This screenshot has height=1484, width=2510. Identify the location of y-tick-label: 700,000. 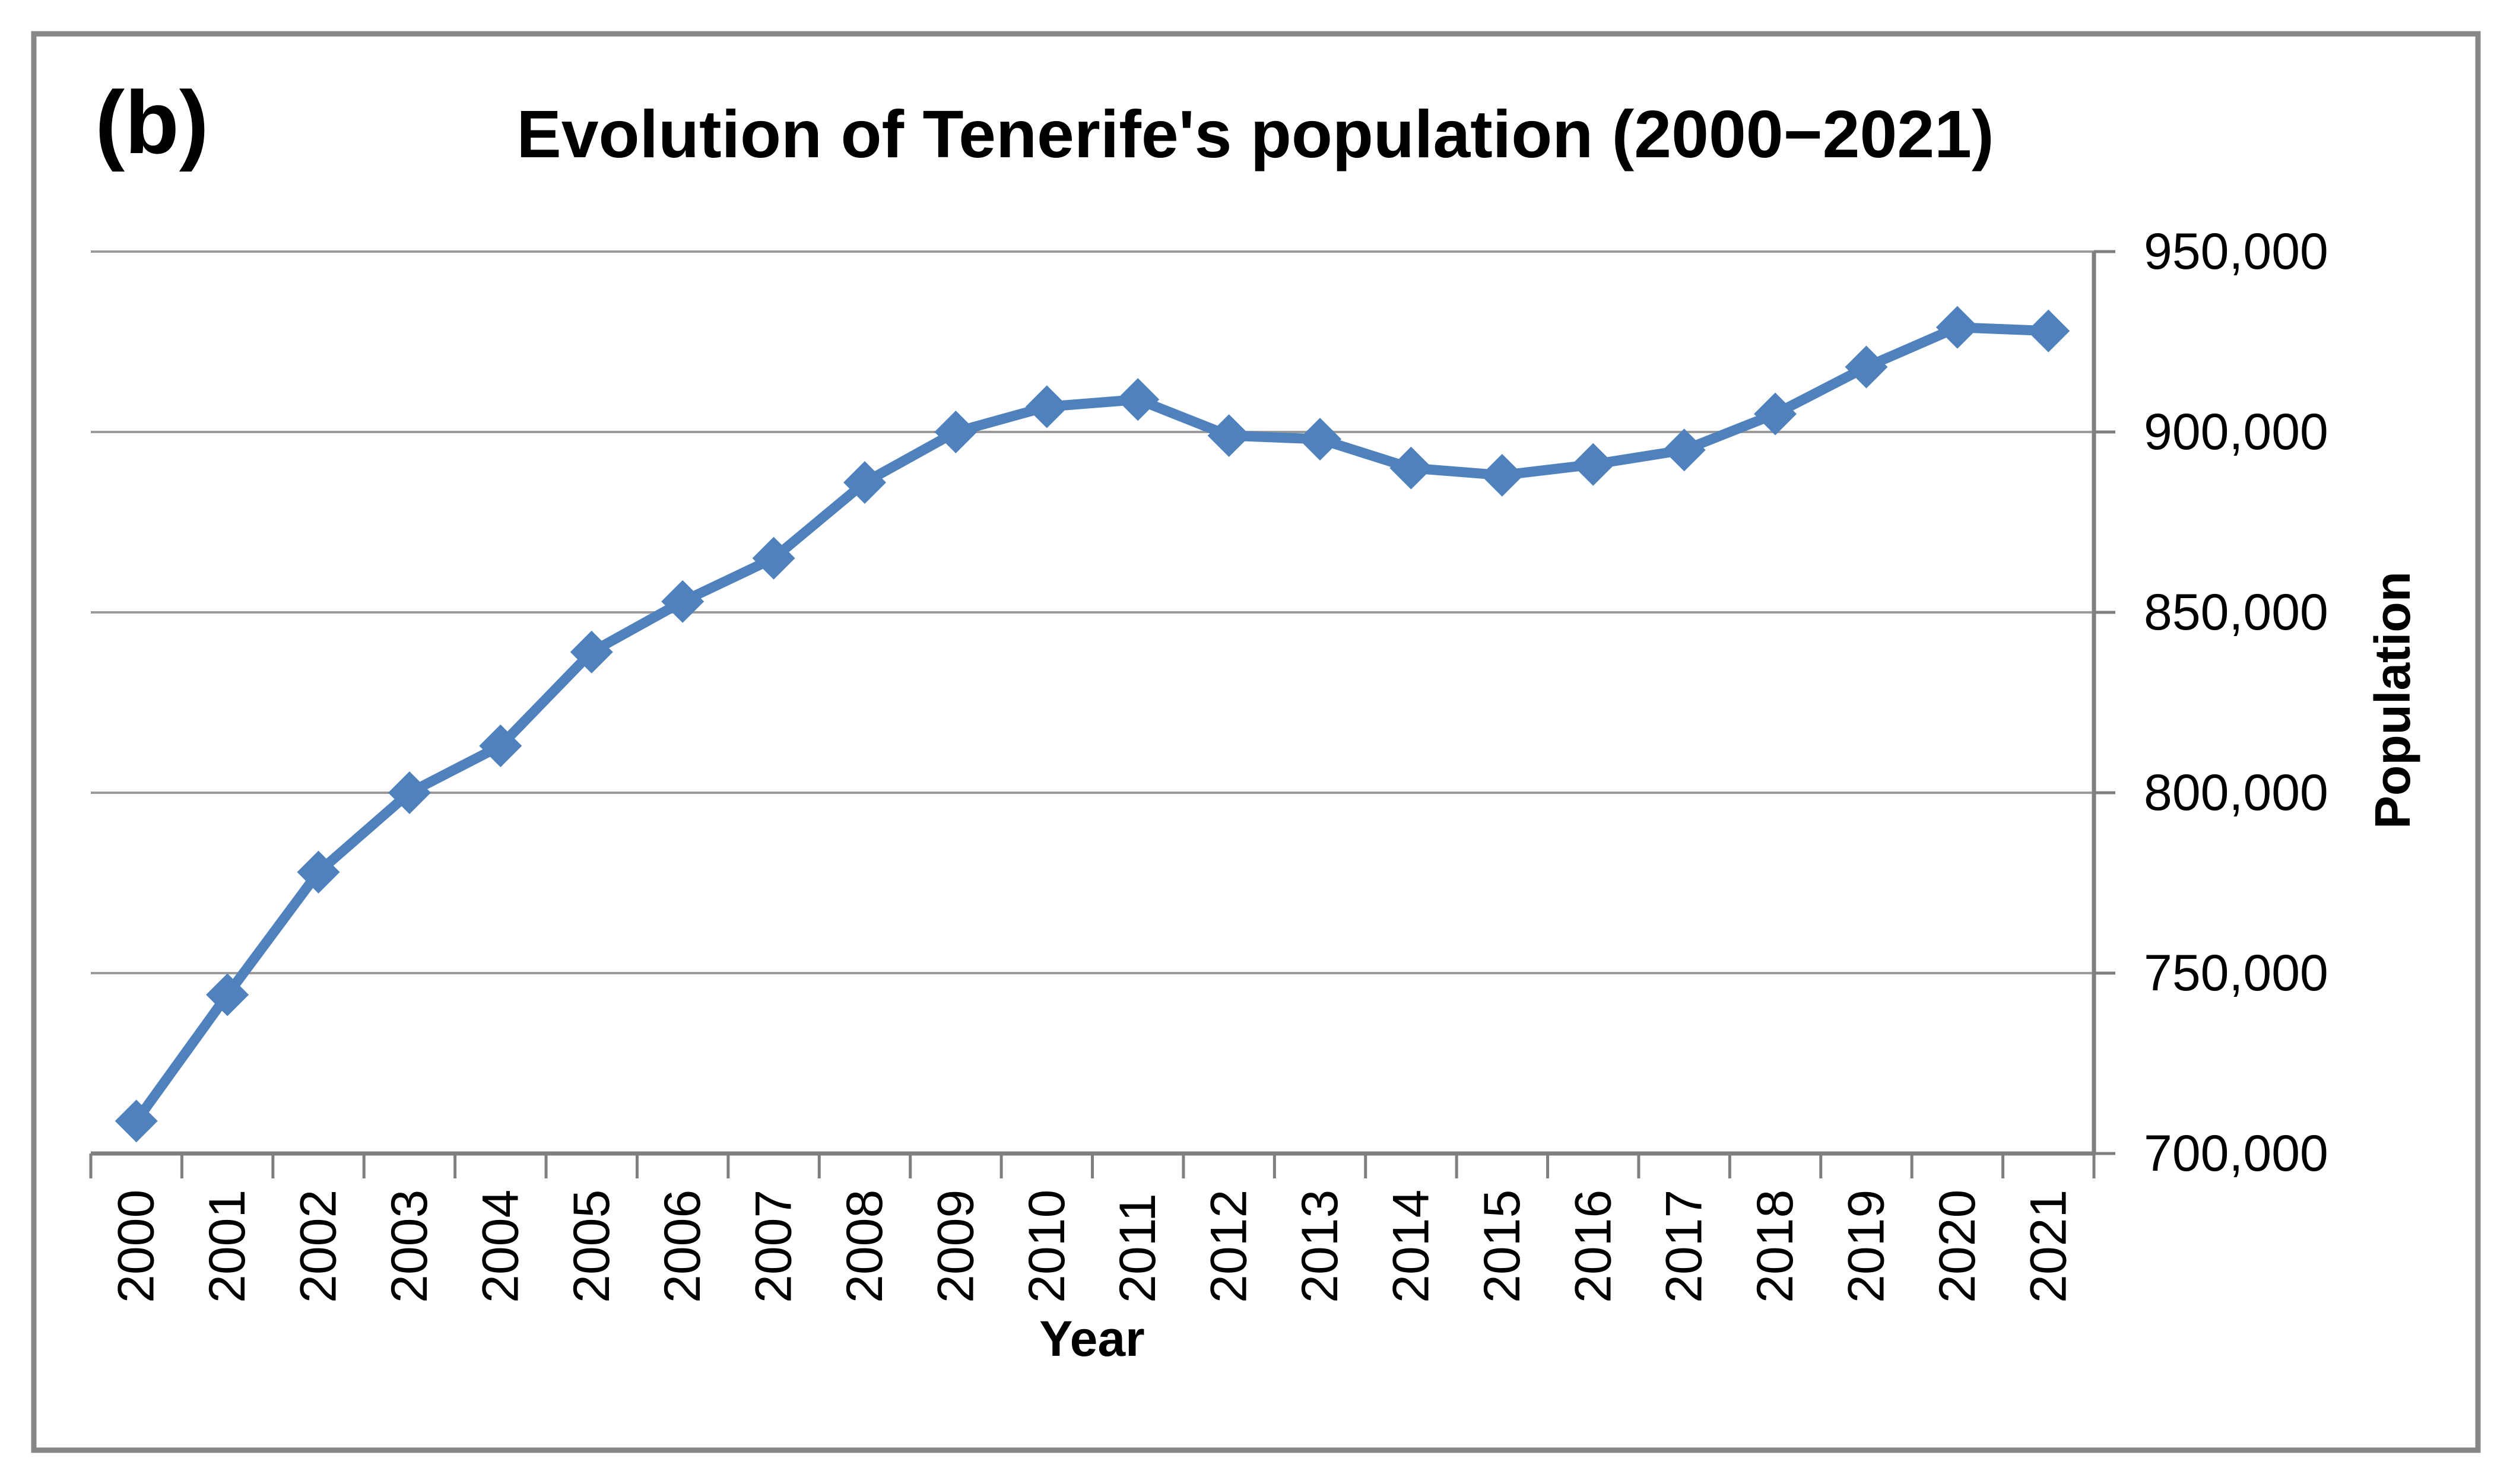
(2236, 1153).